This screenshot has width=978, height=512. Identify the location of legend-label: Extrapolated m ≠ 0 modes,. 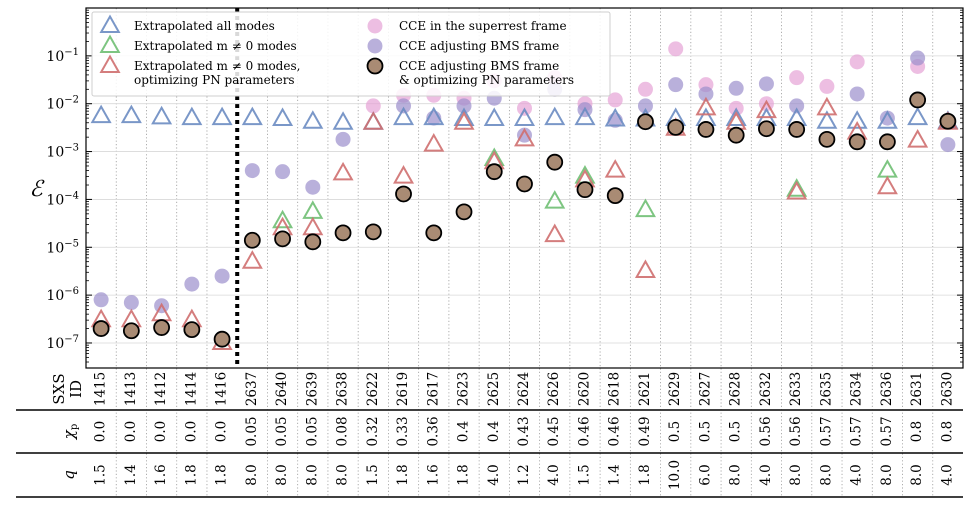
(217, 66).